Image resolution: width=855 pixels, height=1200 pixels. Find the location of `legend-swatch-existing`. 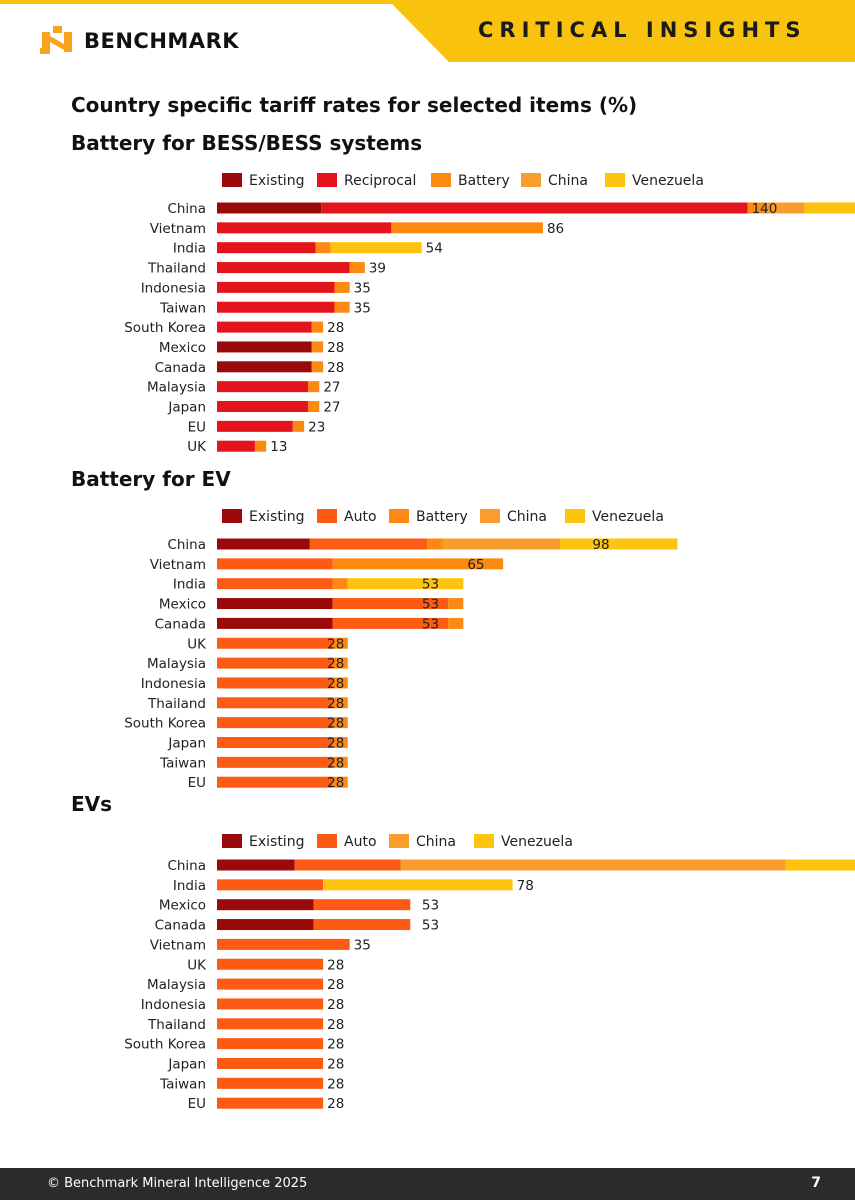

legend-swatch-existing is located at coordinates (232, 180).